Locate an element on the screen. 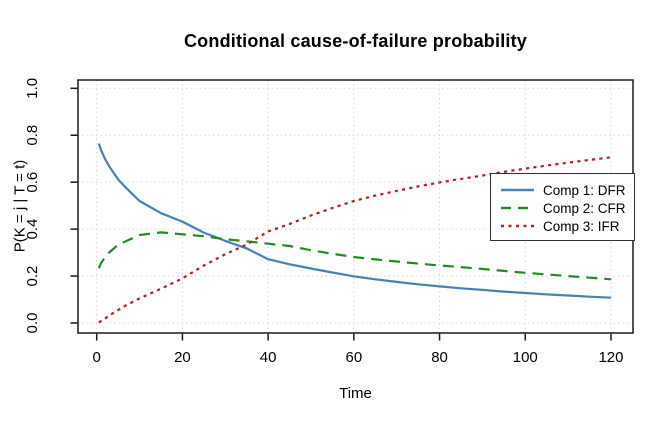  x-tick-label: 40 is located at coordinates (268, 357).